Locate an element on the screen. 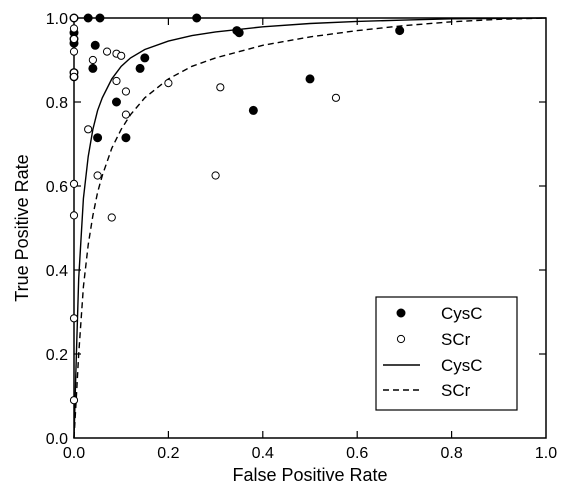 This screenshot has width=570, height=490. x-tick-label: 0.2 is located at coordinates (168, 453).